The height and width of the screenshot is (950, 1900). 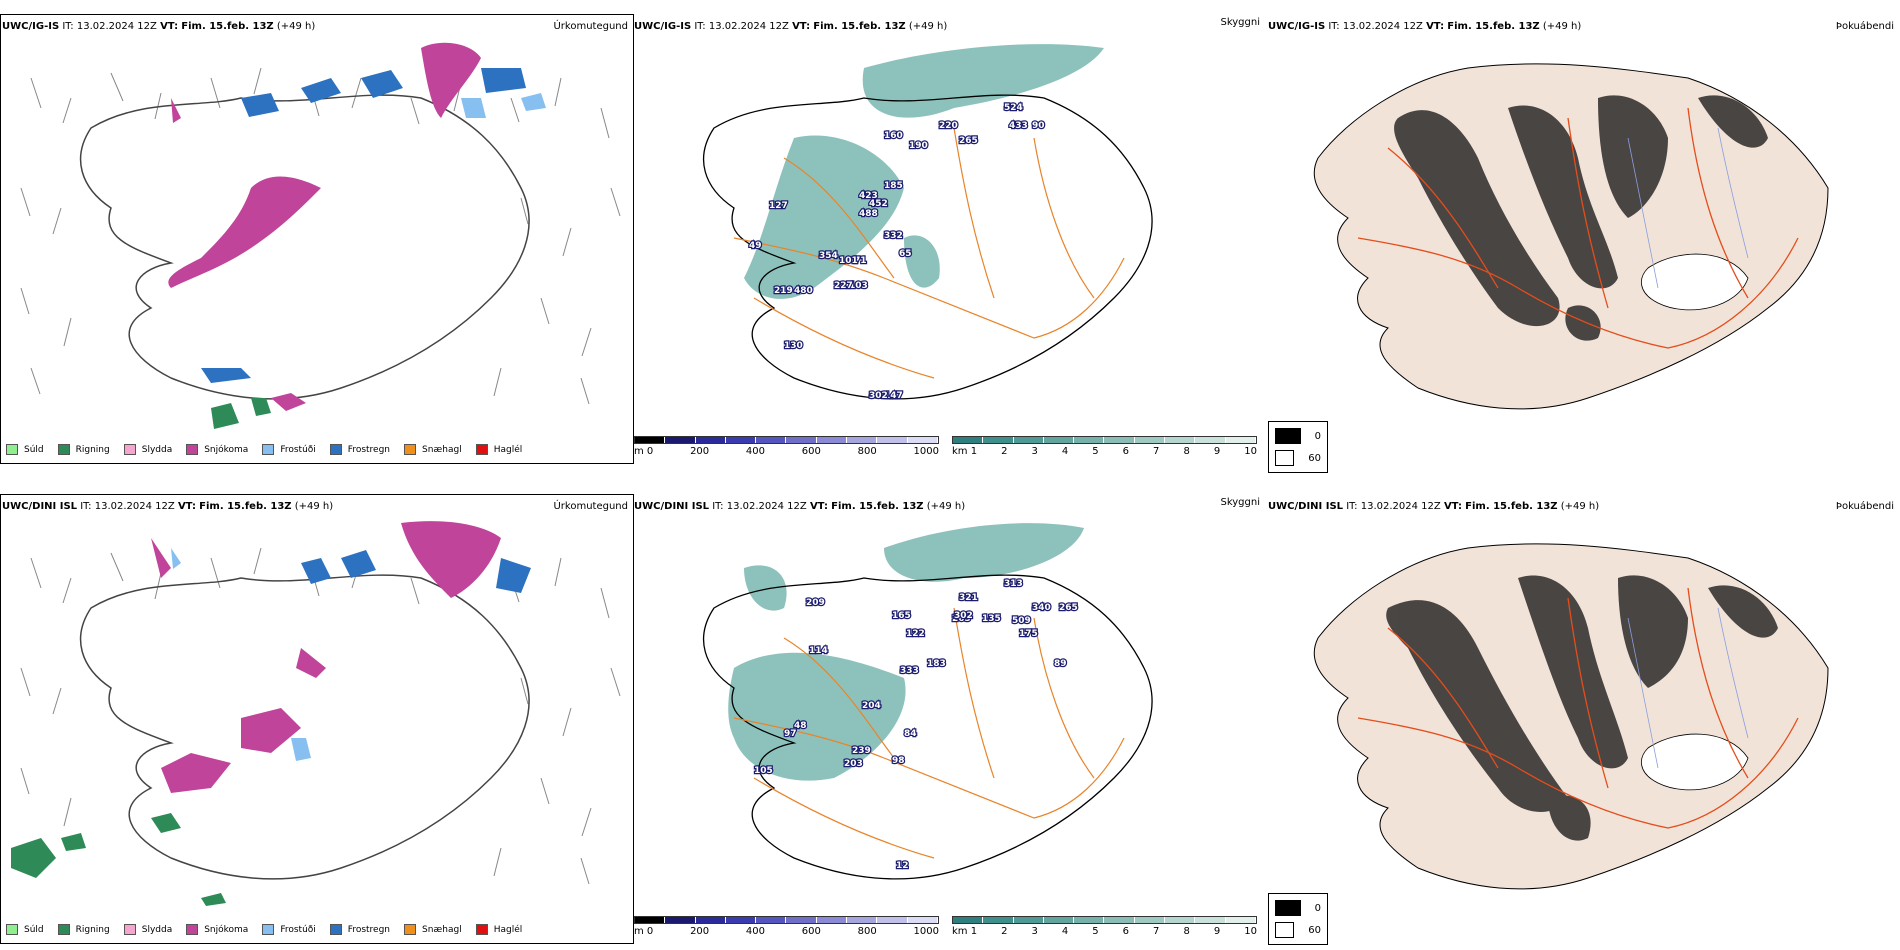 I want to click on legend-item: Frostúði, so click(x=289, y=449).